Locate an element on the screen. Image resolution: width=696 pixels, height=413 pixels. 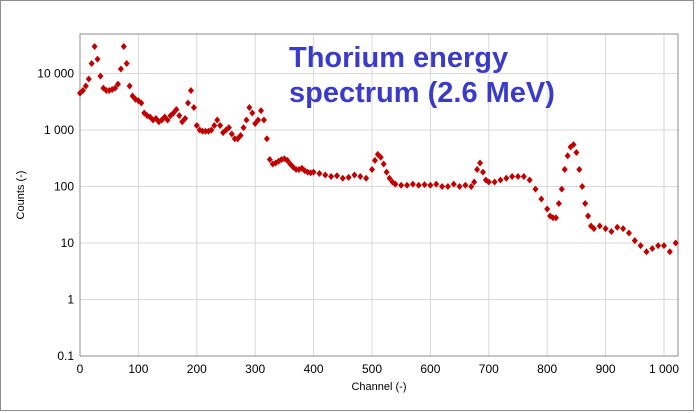
x-tick-label: 400 is located at coordinates (314, 369).